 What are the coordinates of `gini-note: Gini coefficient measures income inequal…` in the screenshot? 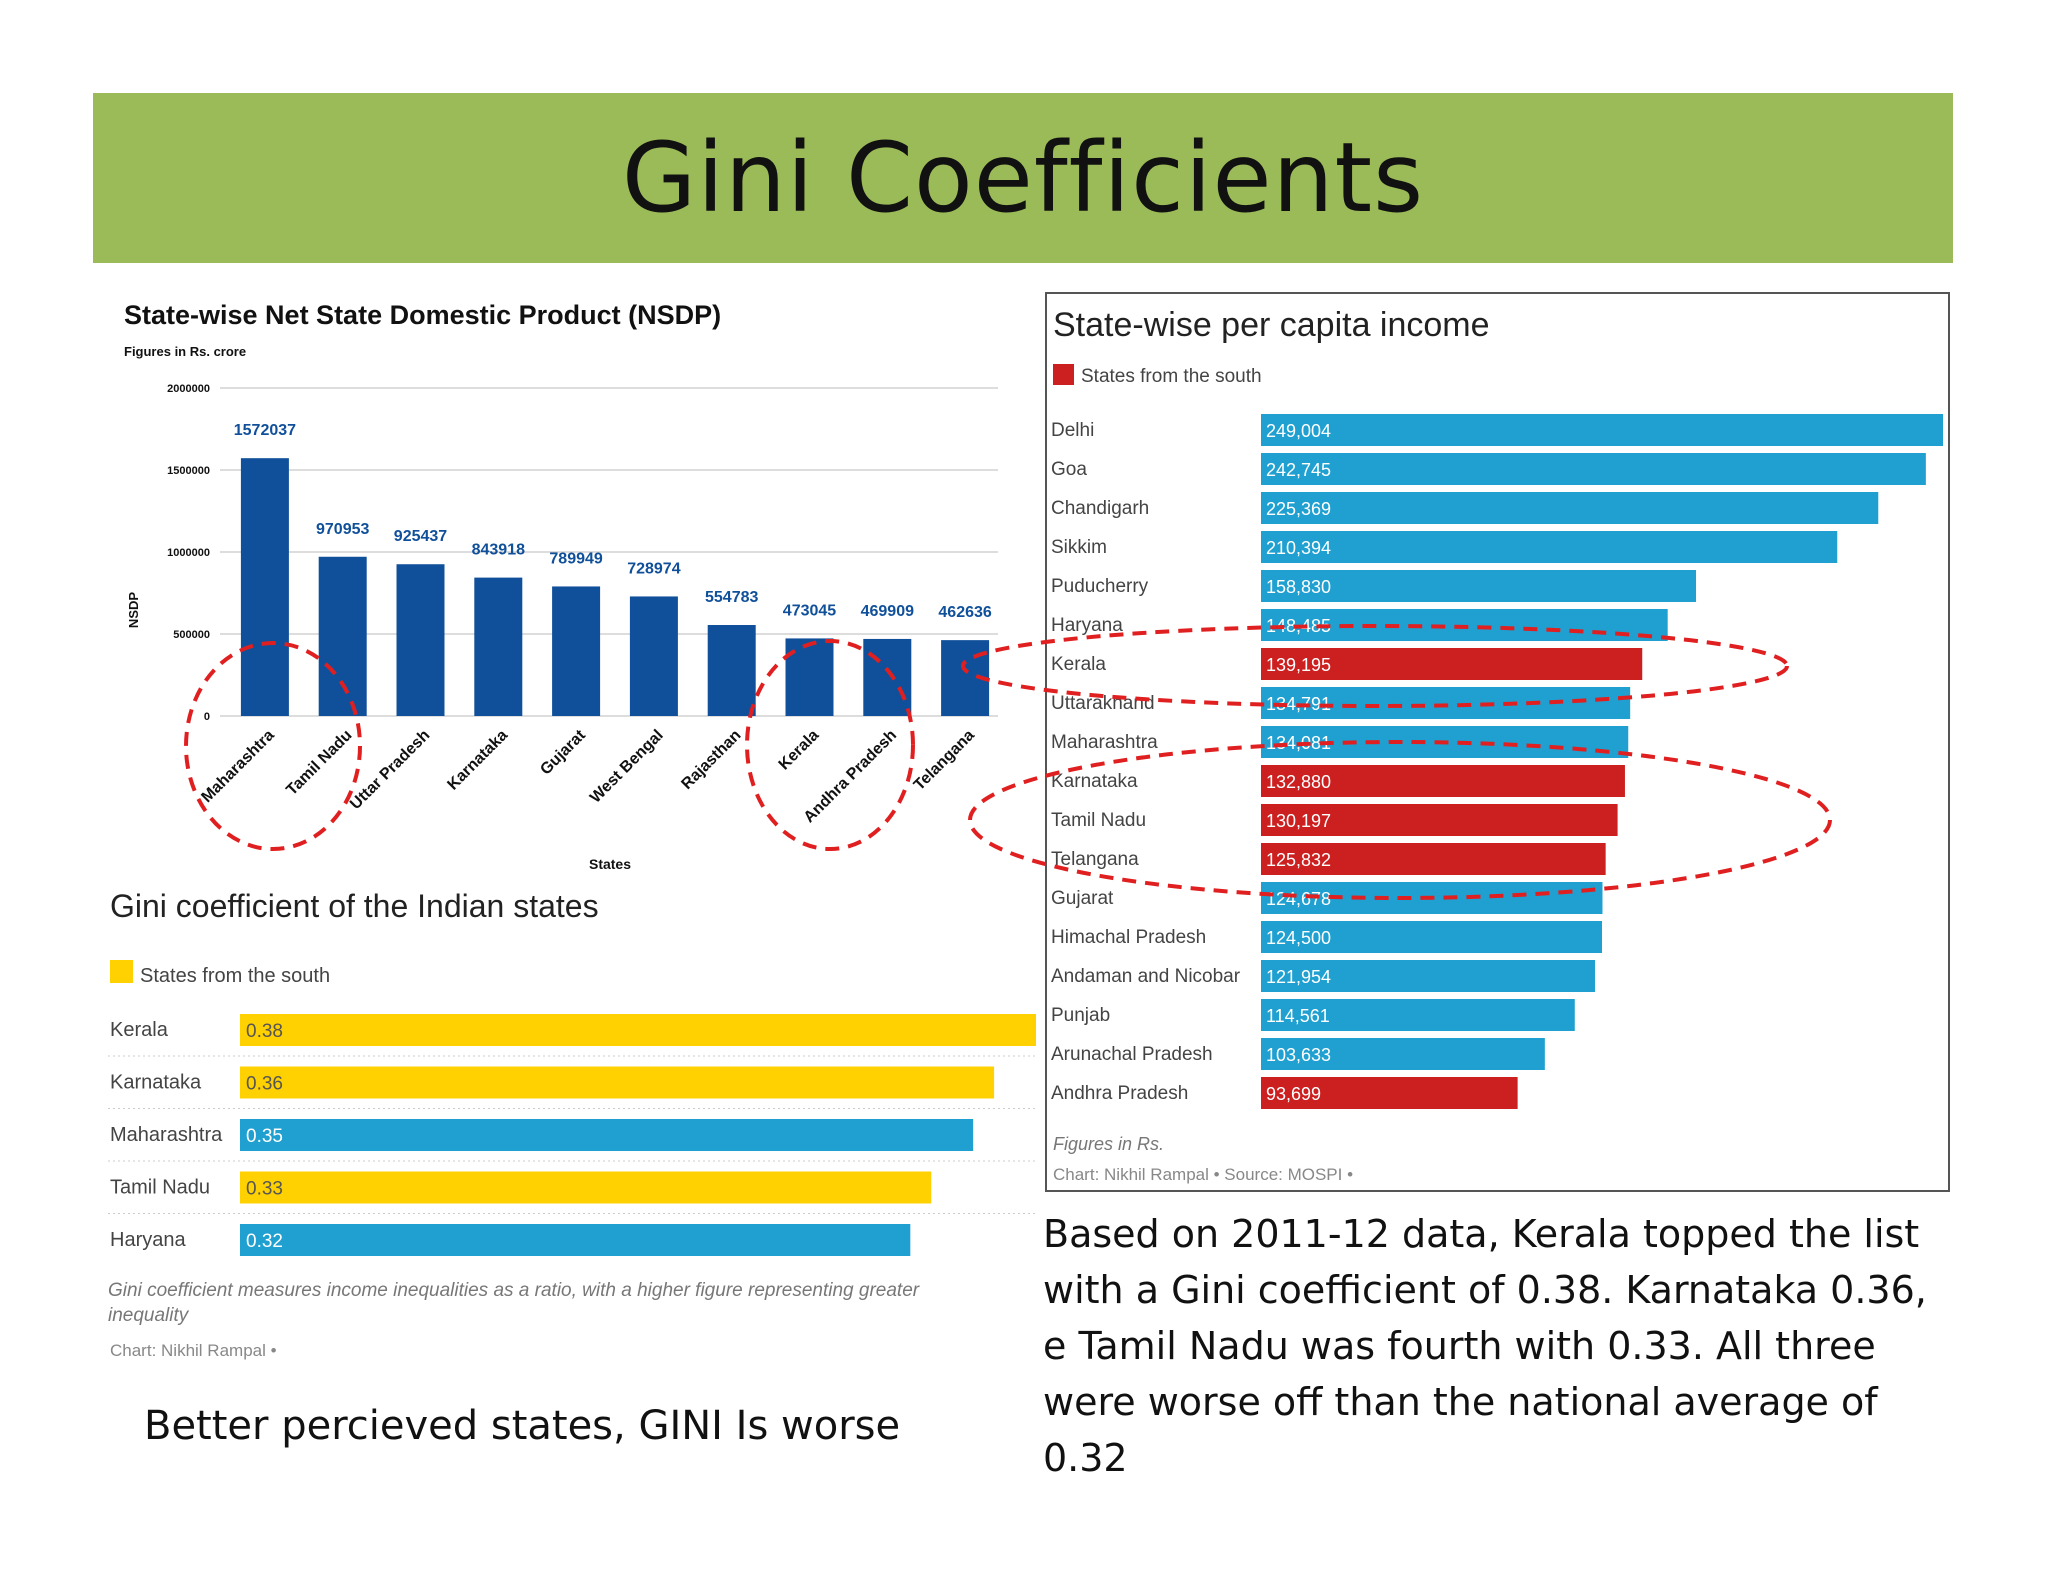 It's located at (514, 1303).